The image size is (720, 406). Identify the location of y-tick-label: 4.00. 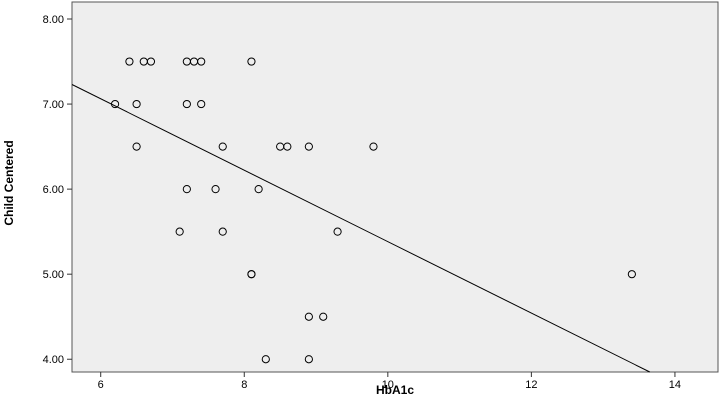
(53, 360).